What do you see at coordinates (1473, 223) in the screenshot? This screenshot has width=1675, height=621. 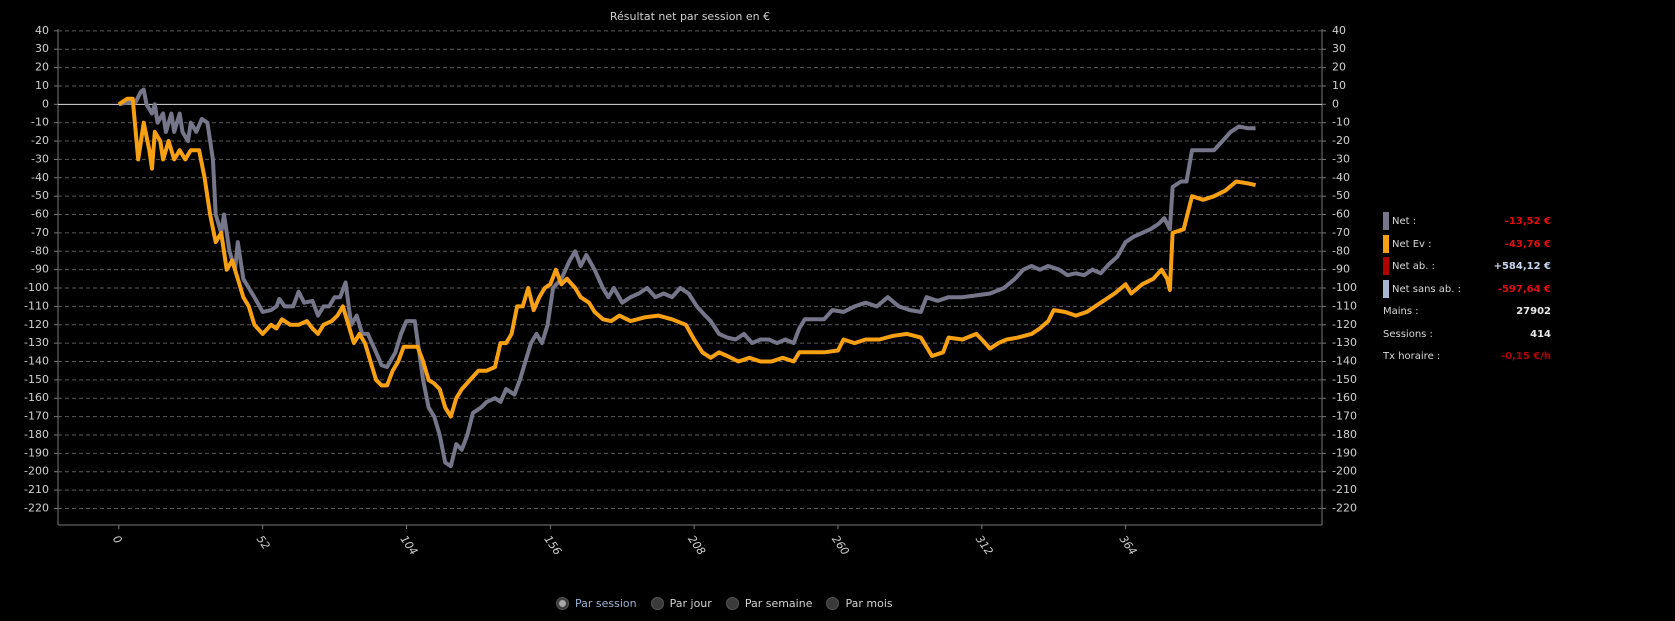 I see `stat-row: Net : -13,52 €` at bounding box center [1473, 223].